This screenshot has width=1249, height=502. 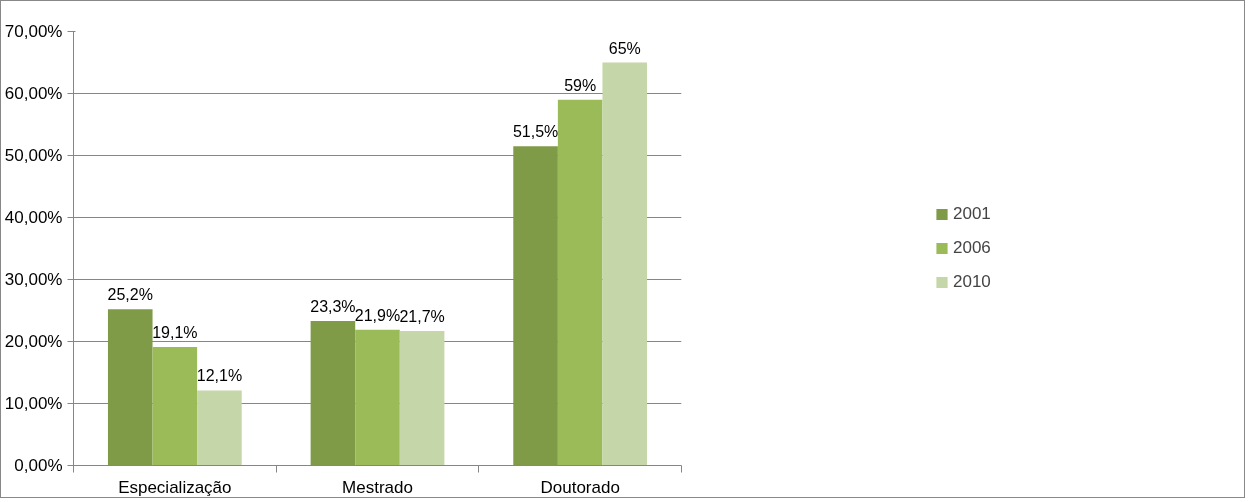 What do you see at coordinates (175, 487) in the screenshot?
I see `x-tick-label: Especialização` at bounding box center [175, 487].